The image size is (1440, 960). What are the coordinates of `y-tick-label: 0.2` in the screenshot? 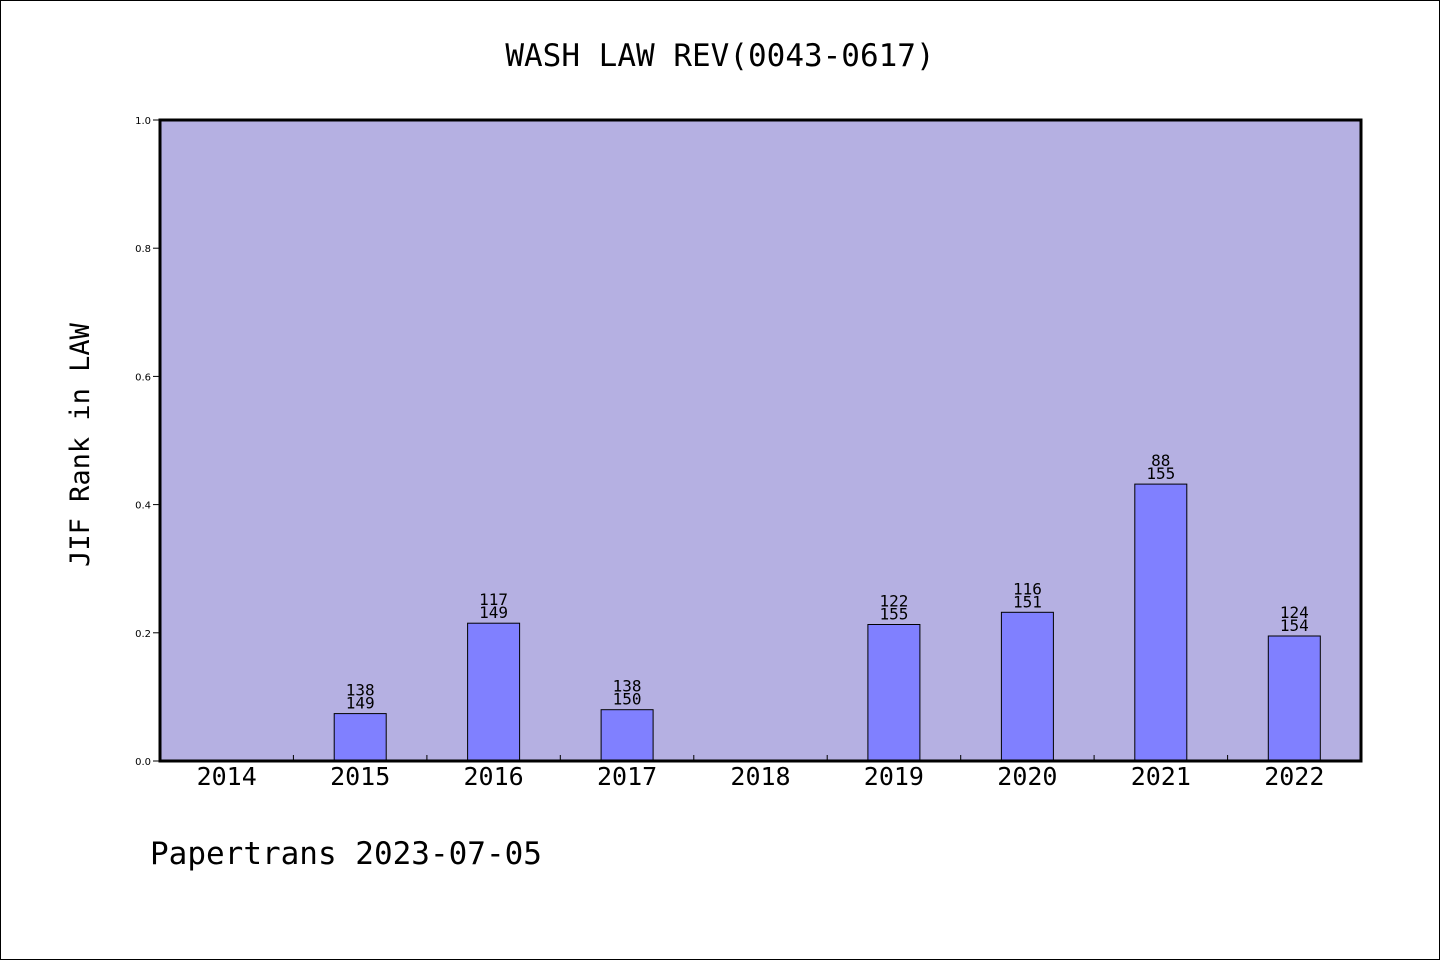 It's located at (143, 634).